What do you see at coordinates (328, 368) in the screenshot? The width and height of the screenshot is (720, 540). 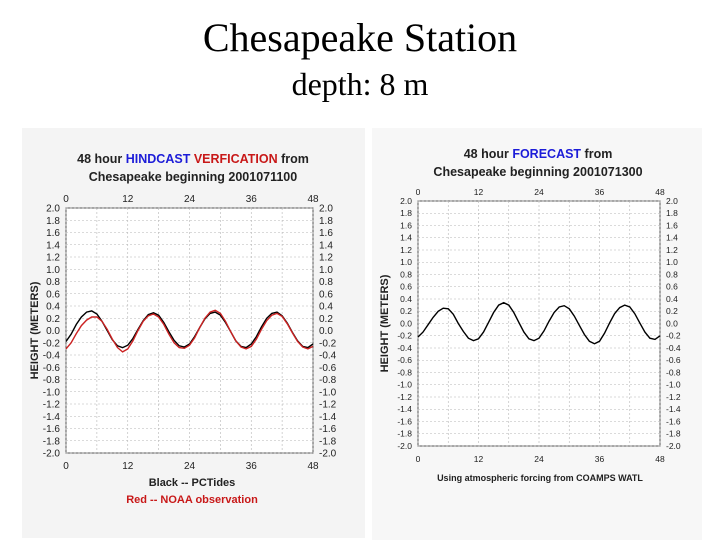 I see `y-tick-label-right: -0.6` at bounding box center [328, 368].